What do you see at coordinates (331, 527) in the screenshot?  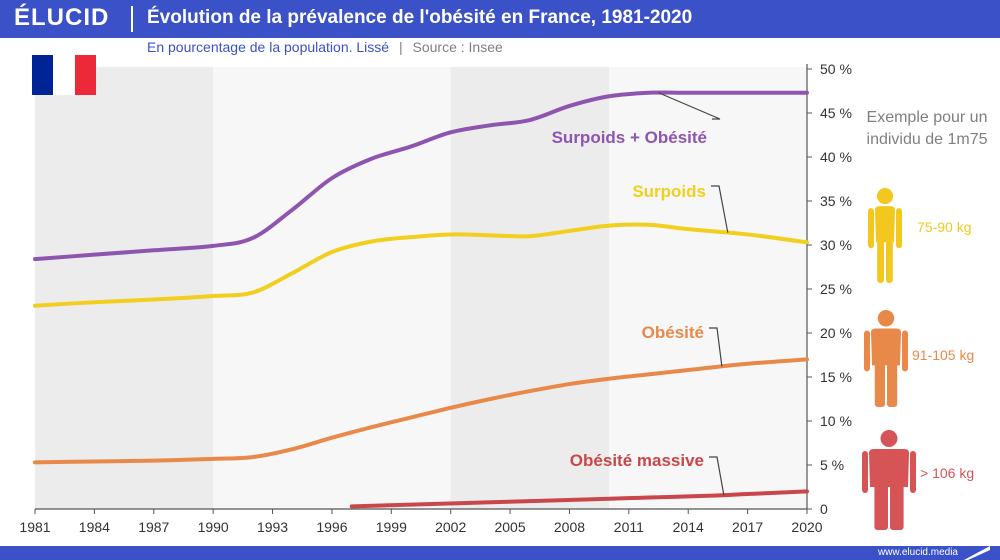 I see `x-tick-label: 1996` at bounding box center [331, 527].